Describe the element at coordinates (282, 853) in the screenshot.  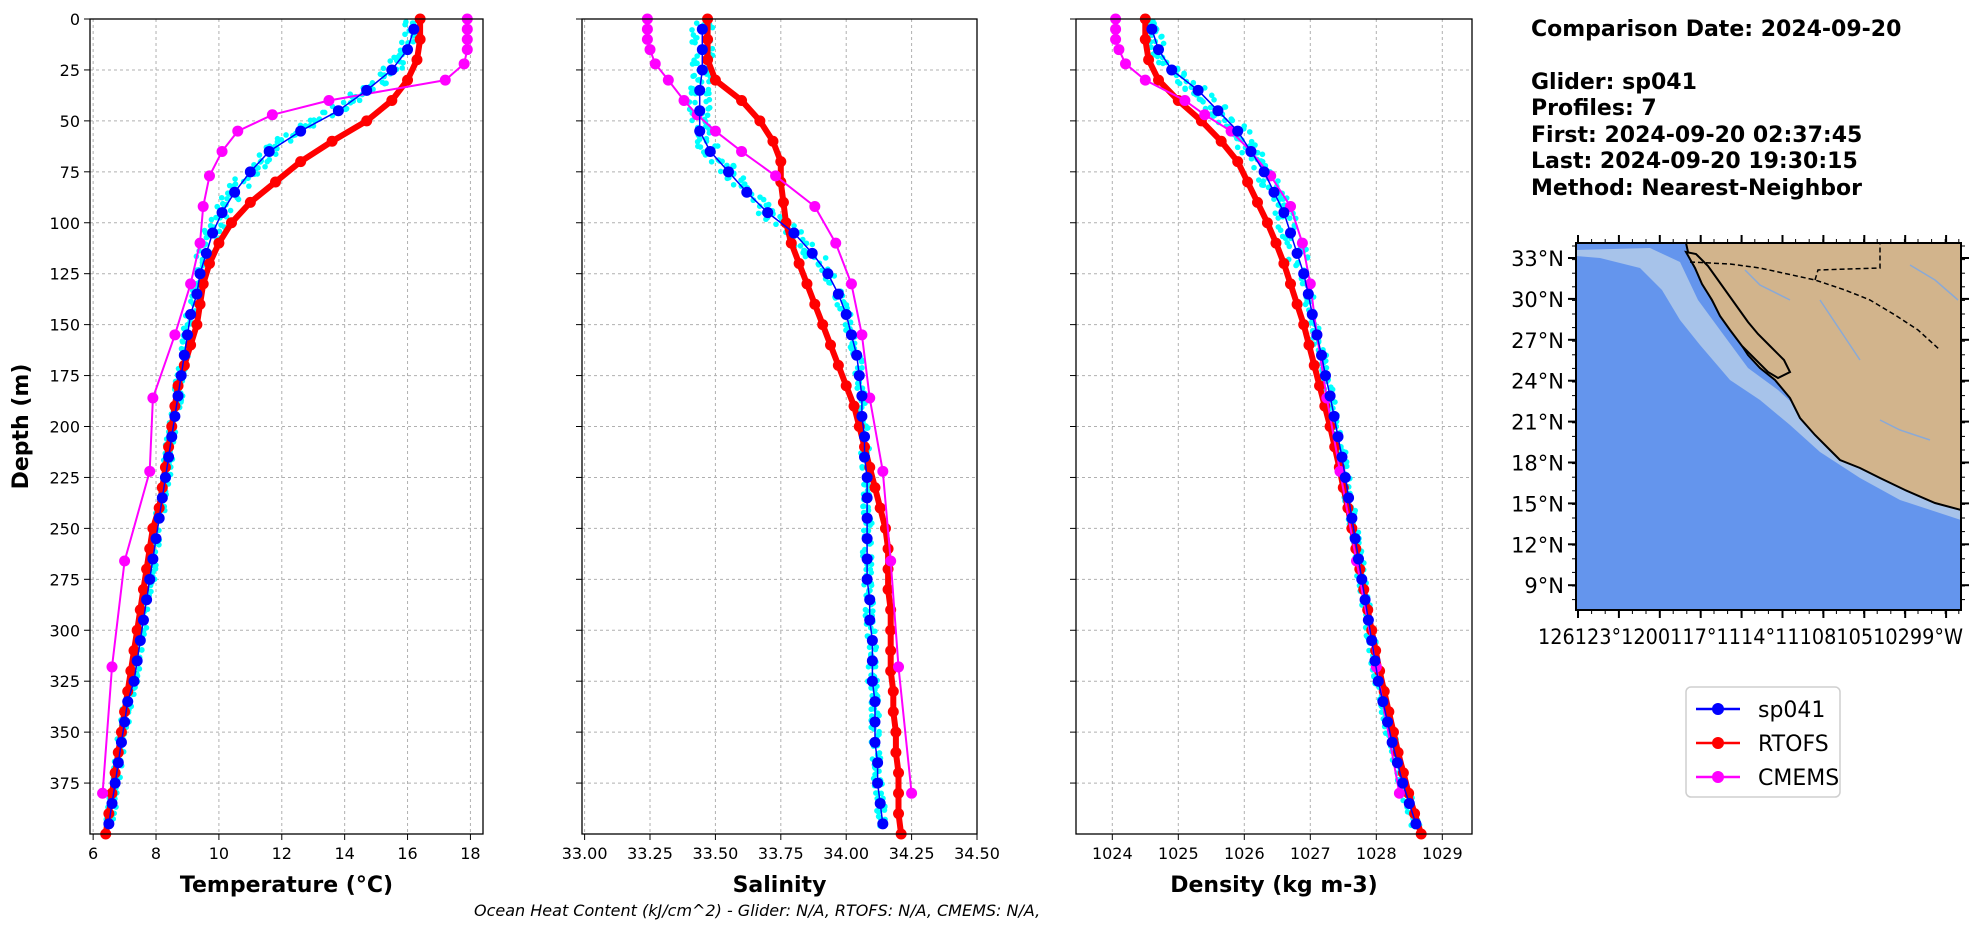
I see `x-tick-label: 12` at that location.